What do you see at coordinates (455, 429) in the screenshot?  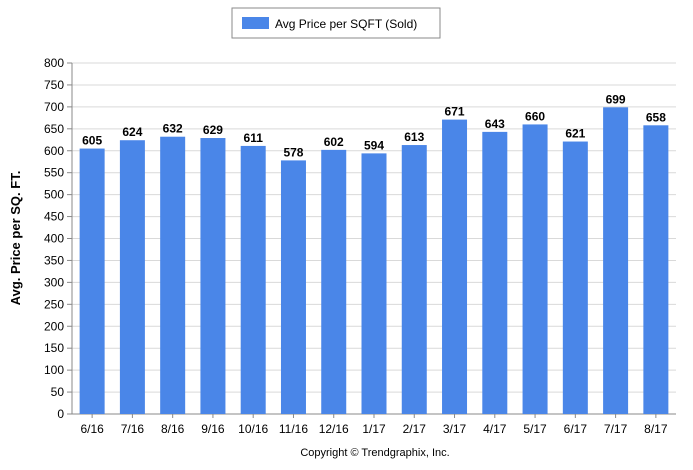 I see `x-tick-label: 3/17` at bounding box center [455, 429].